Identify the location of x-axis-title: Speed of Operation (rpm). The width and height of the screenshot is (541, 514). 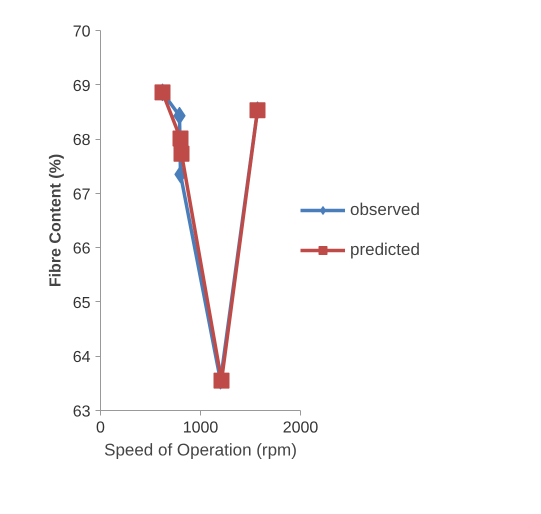
(200, 450).